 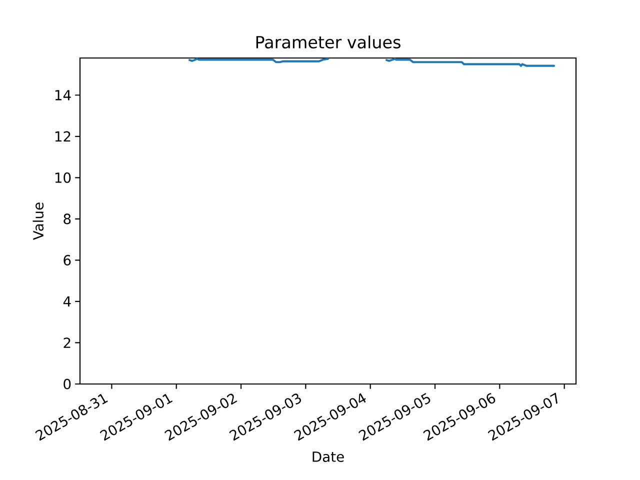 I want to click on x-axis-title: Date, so click(x=328, y=457).